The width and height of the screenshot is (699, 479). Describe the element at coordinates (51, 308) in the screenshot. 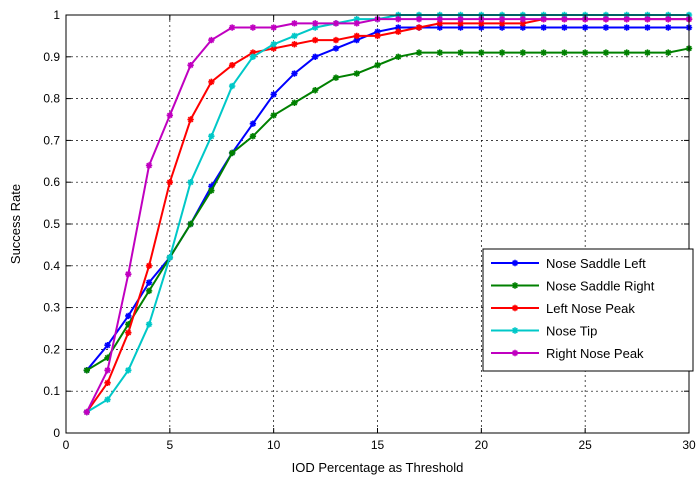

I see `y-tick-label: 0.3` at that location.